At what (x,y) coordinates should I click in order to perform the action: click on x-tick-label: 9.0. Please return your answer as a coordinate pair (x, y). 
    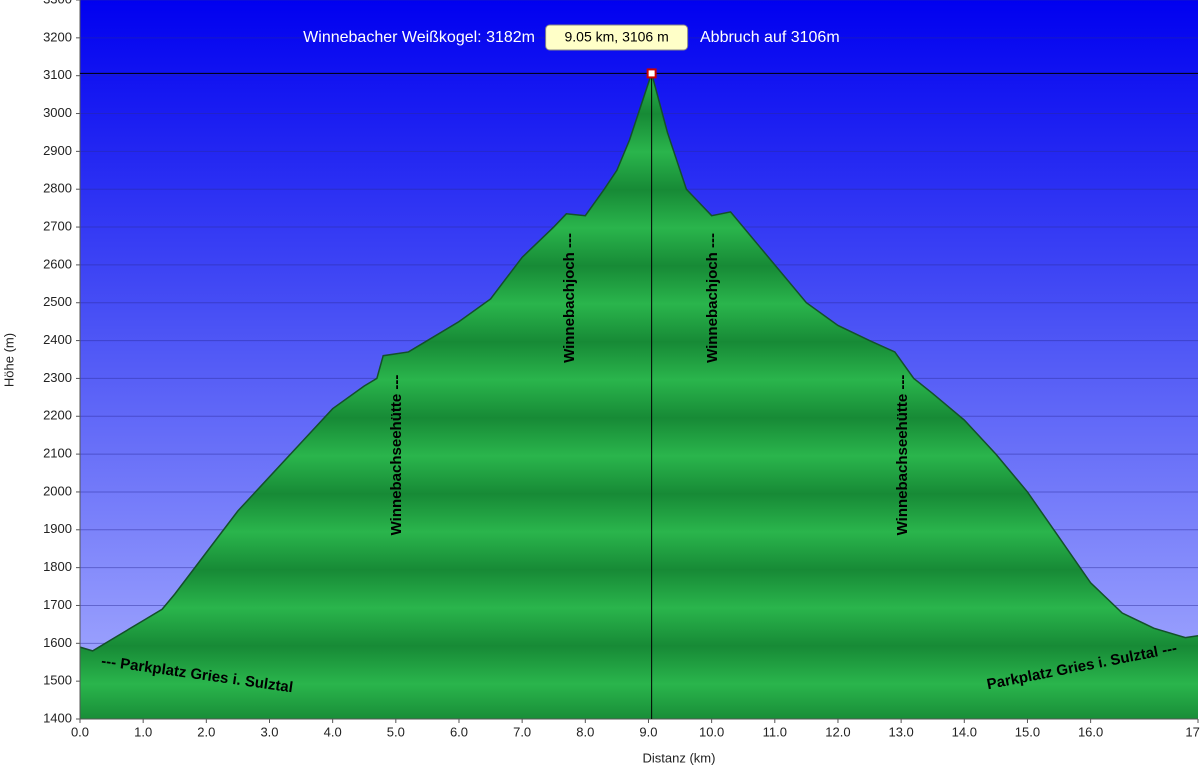
    Looking at the image, I should click on (648, 731).